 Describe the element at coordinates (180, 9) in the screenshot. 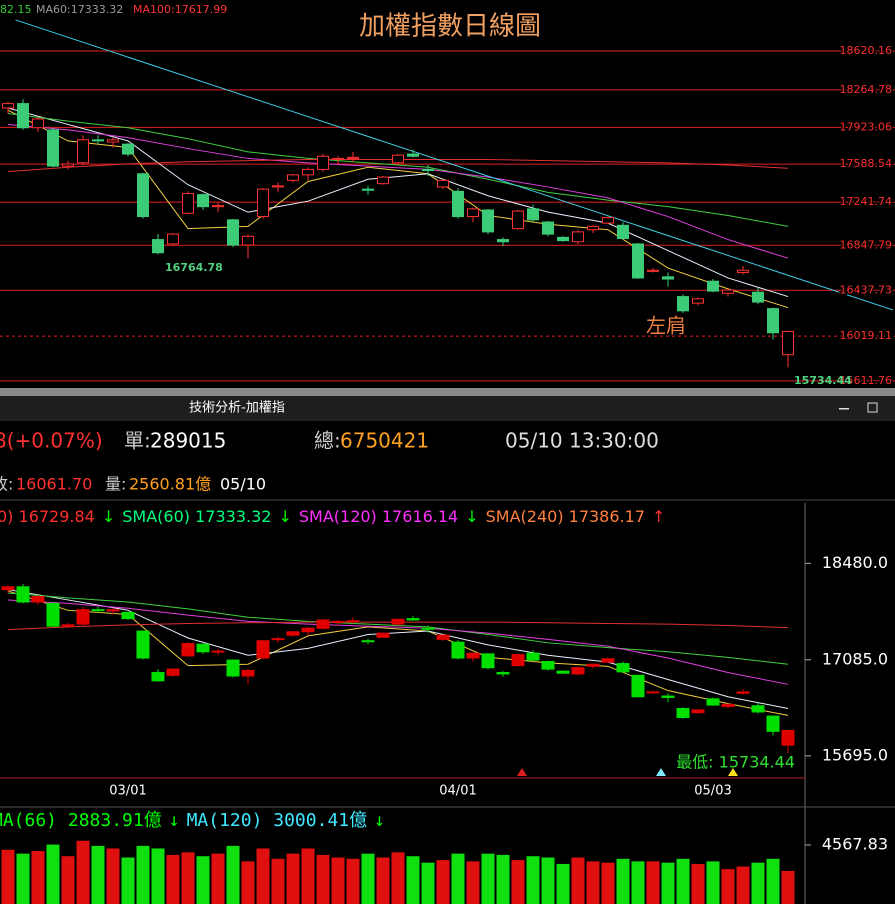

I see `header-value: MA100:17617.99` at that location.